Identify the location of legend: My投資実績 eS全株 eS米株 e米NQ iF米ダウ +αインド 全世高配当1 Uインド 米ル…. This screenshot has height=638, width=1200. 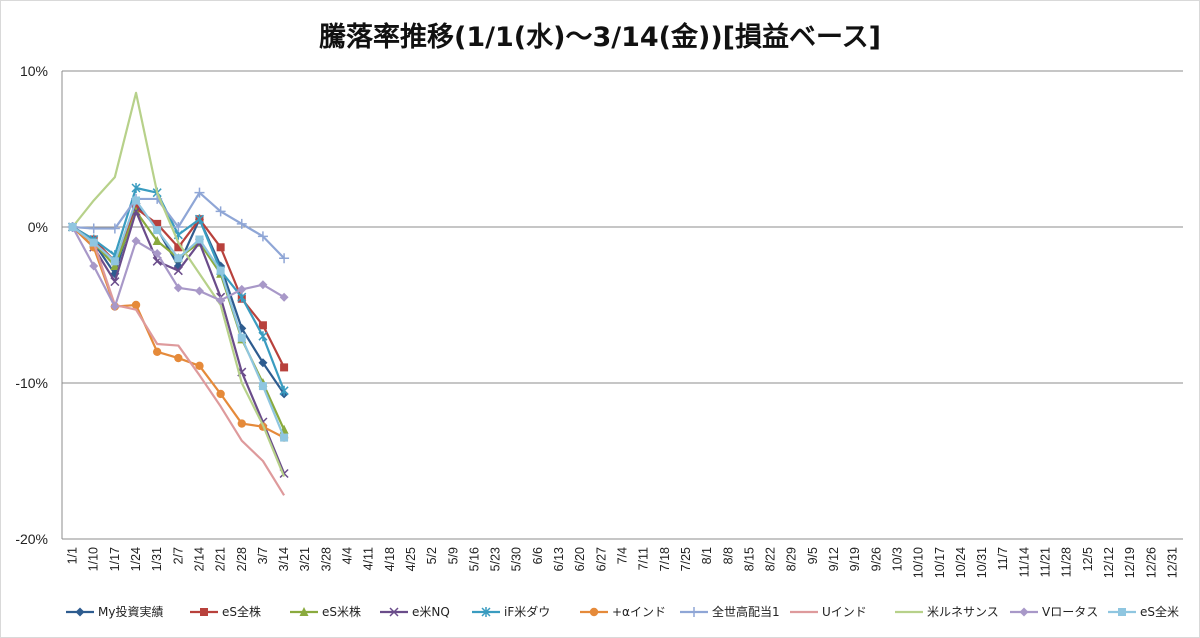
(622, 611).